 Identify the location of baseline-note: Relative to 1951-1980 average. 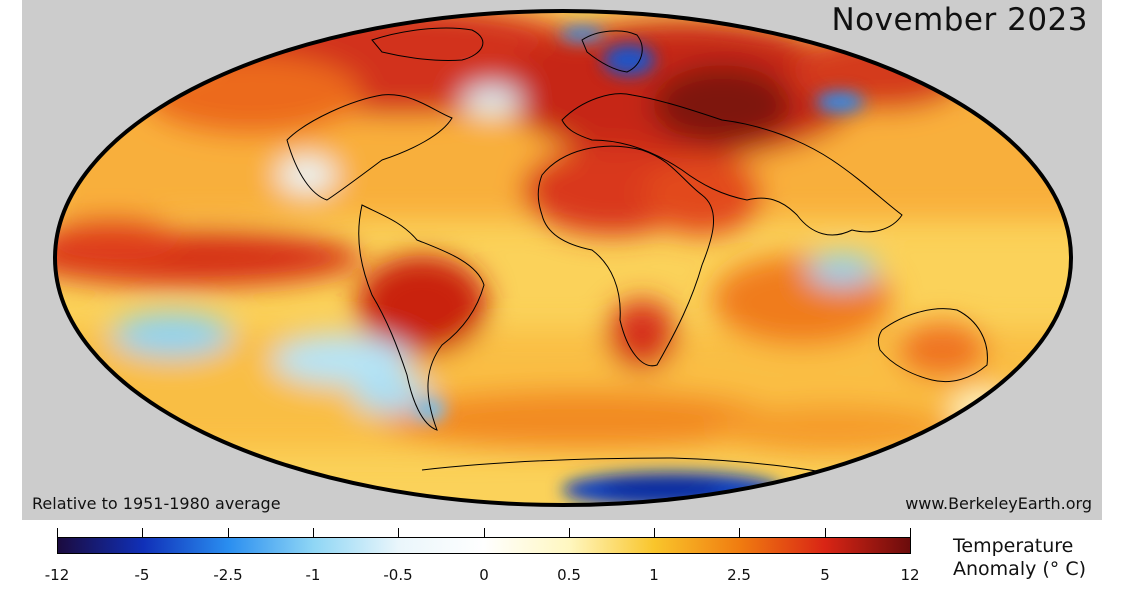
(156, 503).